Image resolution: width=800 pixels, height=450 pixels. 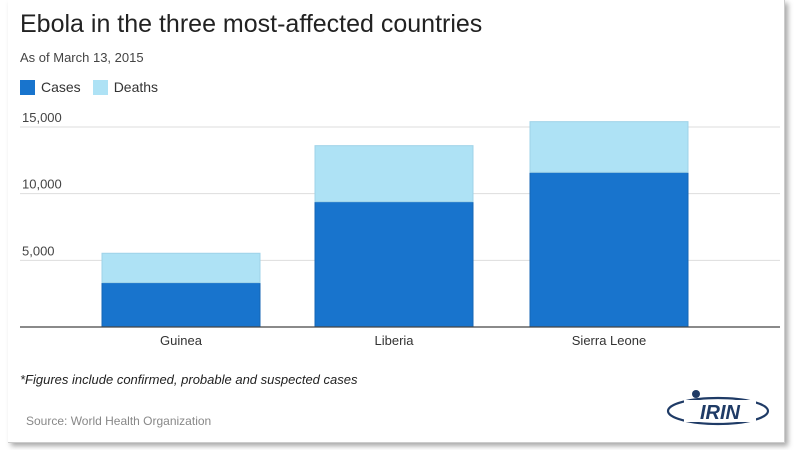 What do you see at coordinates (136, 87) in the screenshot?
I see `legend-label-deaths: Deaths` at bounding box center [136, 87].